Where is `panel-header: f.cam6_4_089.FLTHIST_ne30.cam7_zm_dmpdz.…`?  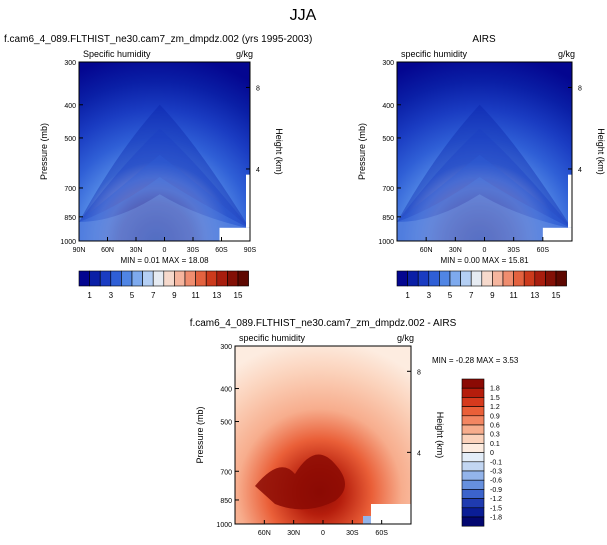 panel-header: f.cam6_4_089.FLTHIST_ne30.cam7_zm_dmpdz.… is located at coordinates (158, 39).